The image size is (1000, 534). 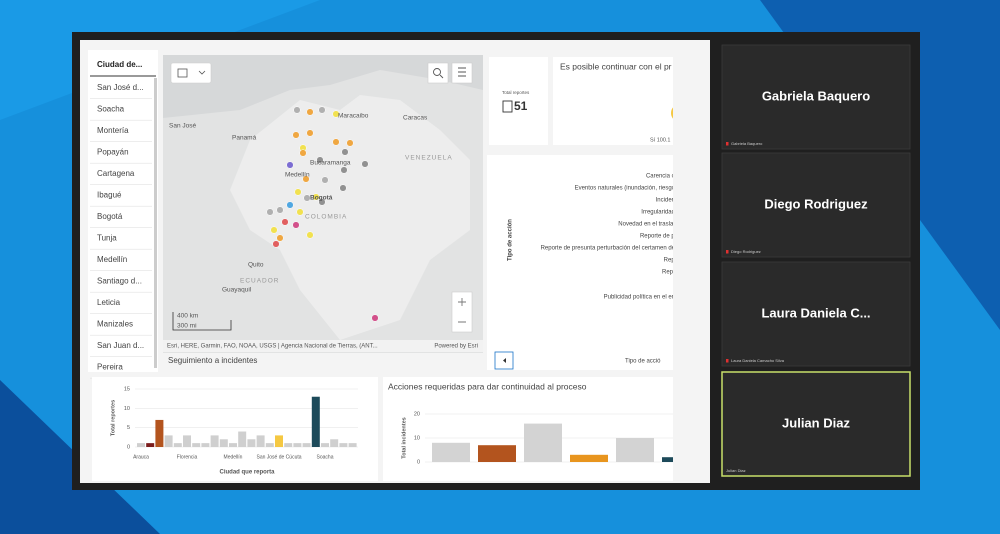 What do you see at coordinates (127, 389) in the screenshot?
I see `y-tick-label: 15` at bounding box center [127, 389].